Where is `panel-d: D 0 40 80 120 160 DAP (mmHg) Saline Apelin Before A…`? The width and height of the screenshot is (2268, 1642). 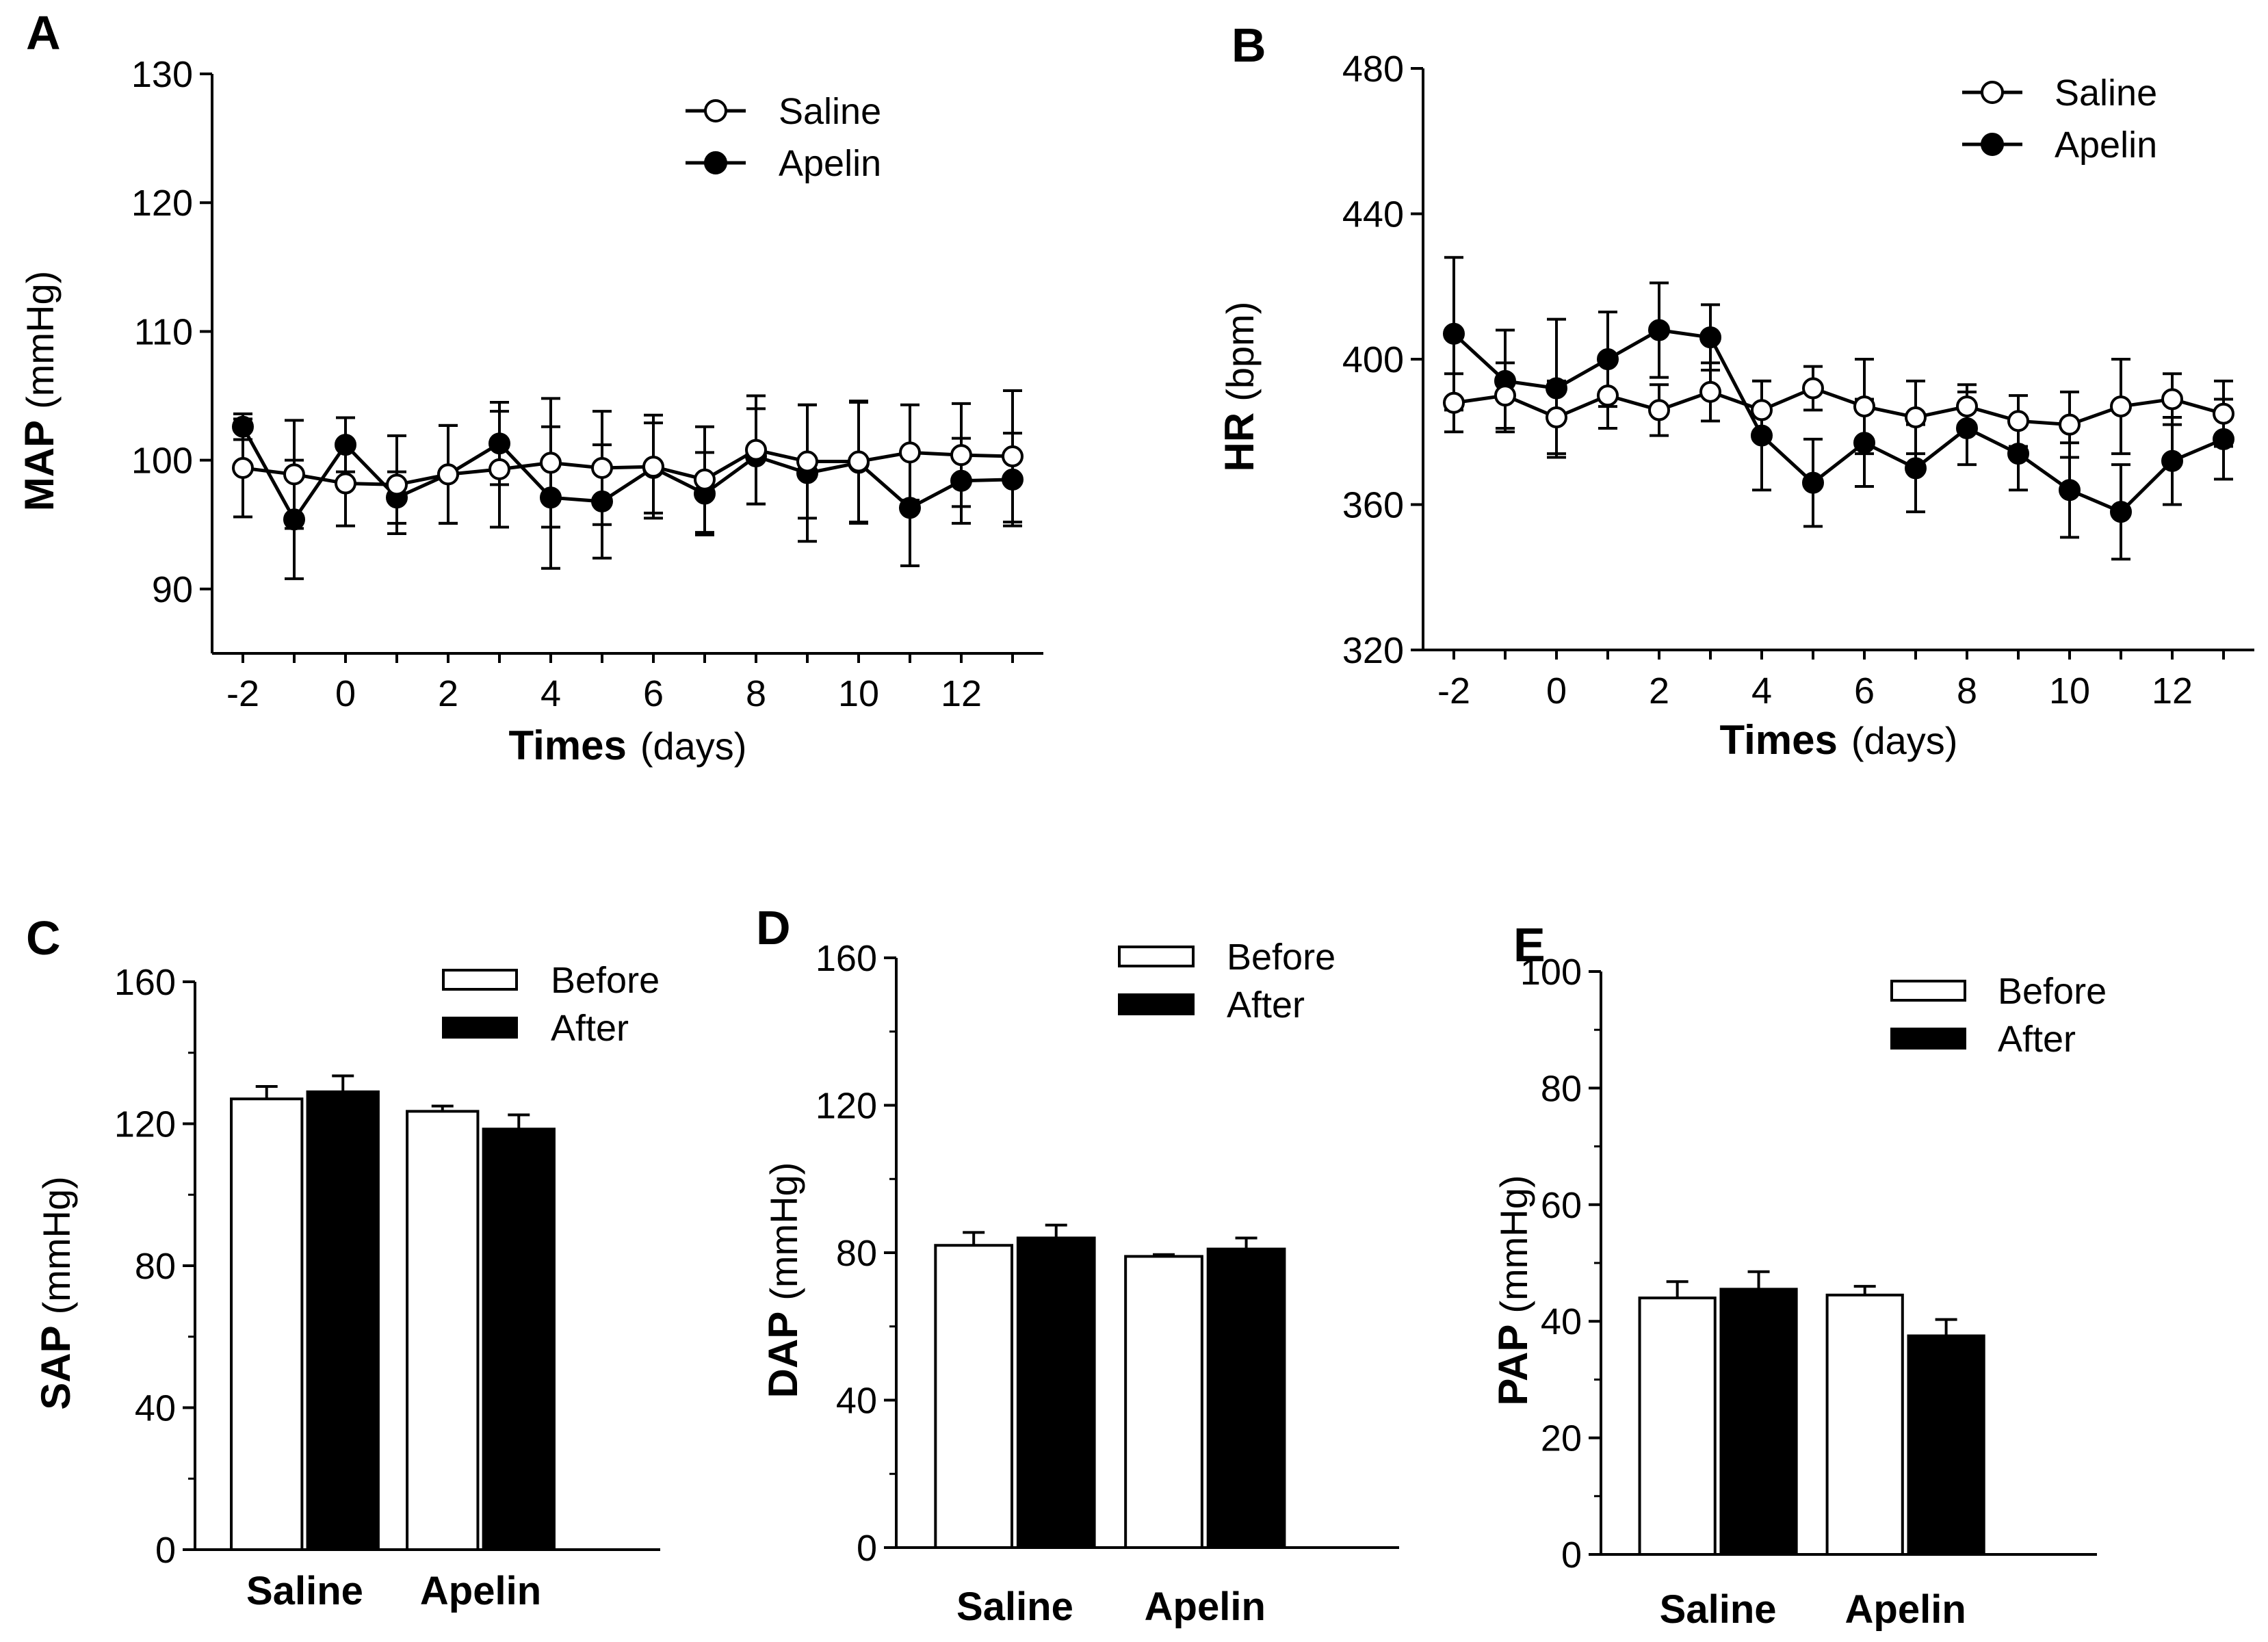 panel-d: D 0 40 80 120 160 DAP (mmHg) Saline Apelin Before A… is located at coordinates (1077, 1265).